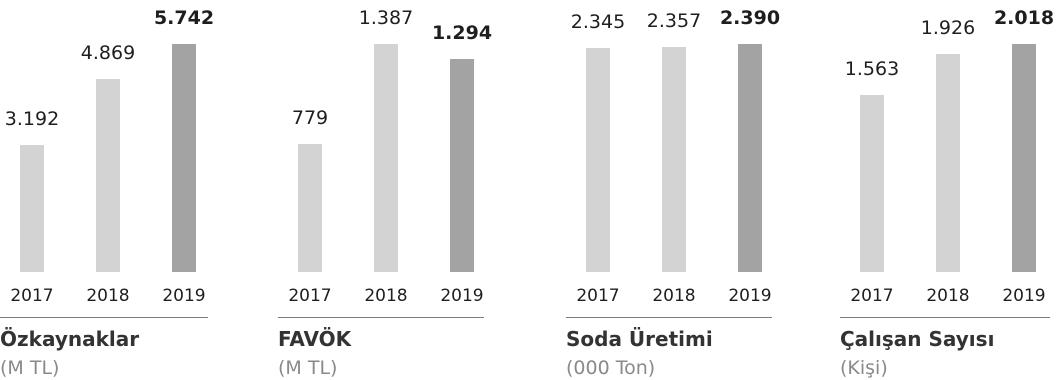 The height and width of the screenshot is (380, 1059). I want to click on data-label: 779, so click(310, 118).